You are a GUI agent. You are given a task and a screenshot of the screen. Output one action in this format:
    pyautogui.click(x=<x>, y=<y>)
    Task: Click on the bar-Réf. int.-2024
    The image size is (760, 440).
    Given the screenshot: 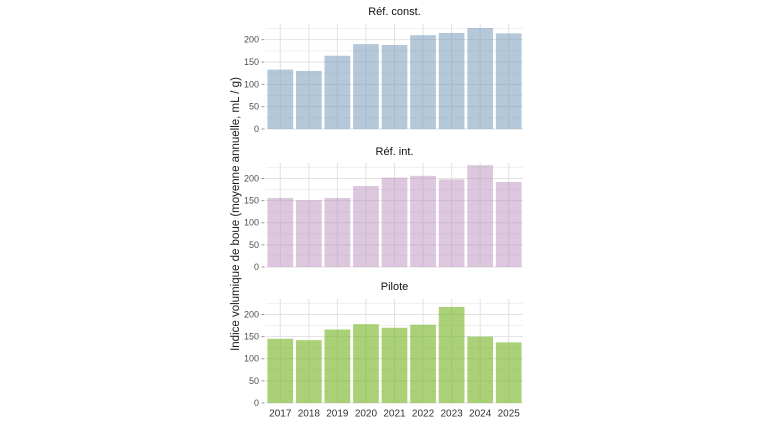 What is the action you would take?
    pyautogui.click(x=480, y=216)
    